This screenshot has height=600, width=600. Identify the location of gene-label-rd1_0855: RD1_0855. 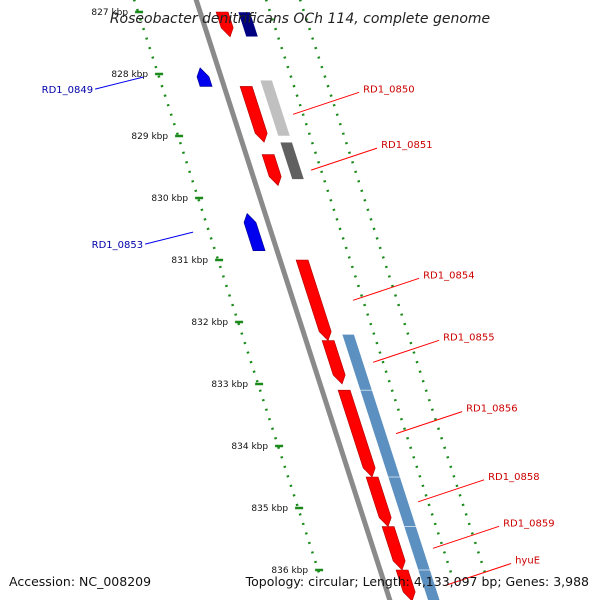
(468, 337).